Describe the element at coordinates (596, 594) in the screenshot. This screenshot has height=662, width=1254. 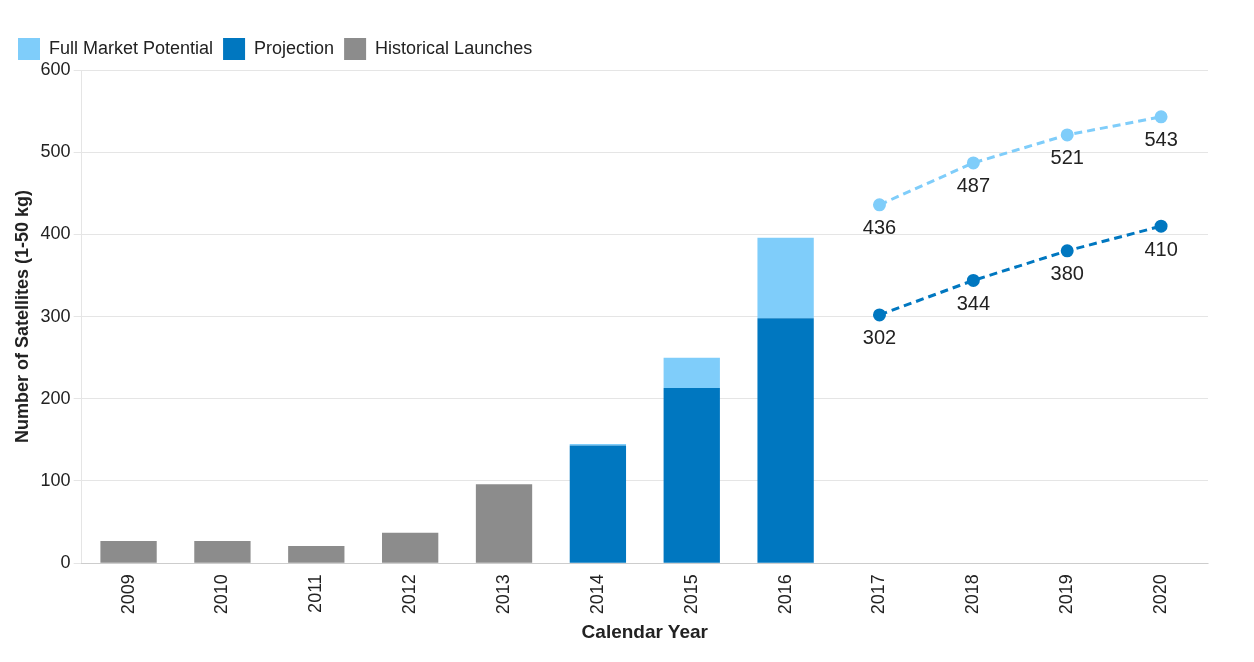
I see `x-tick-label: 2014` at that location.